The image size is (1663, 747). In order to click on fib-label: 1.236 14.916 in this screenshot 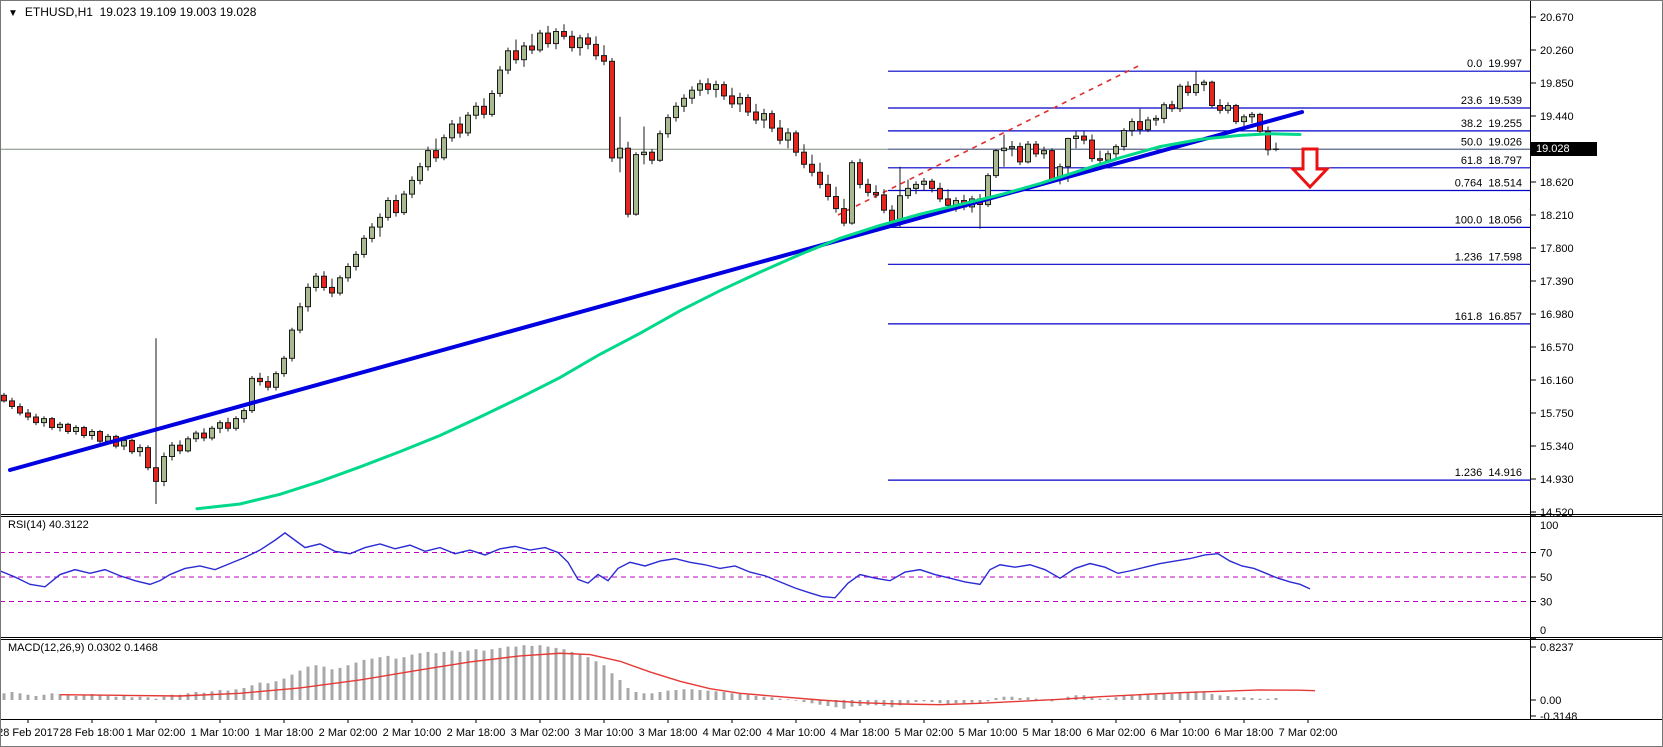, I will do `click(1488, 473)`.